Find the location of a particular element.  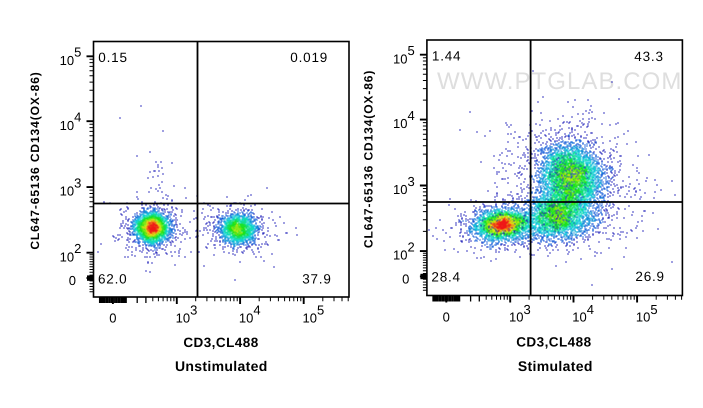

svg-text: 28.4 is located at coordinates (445, 276).